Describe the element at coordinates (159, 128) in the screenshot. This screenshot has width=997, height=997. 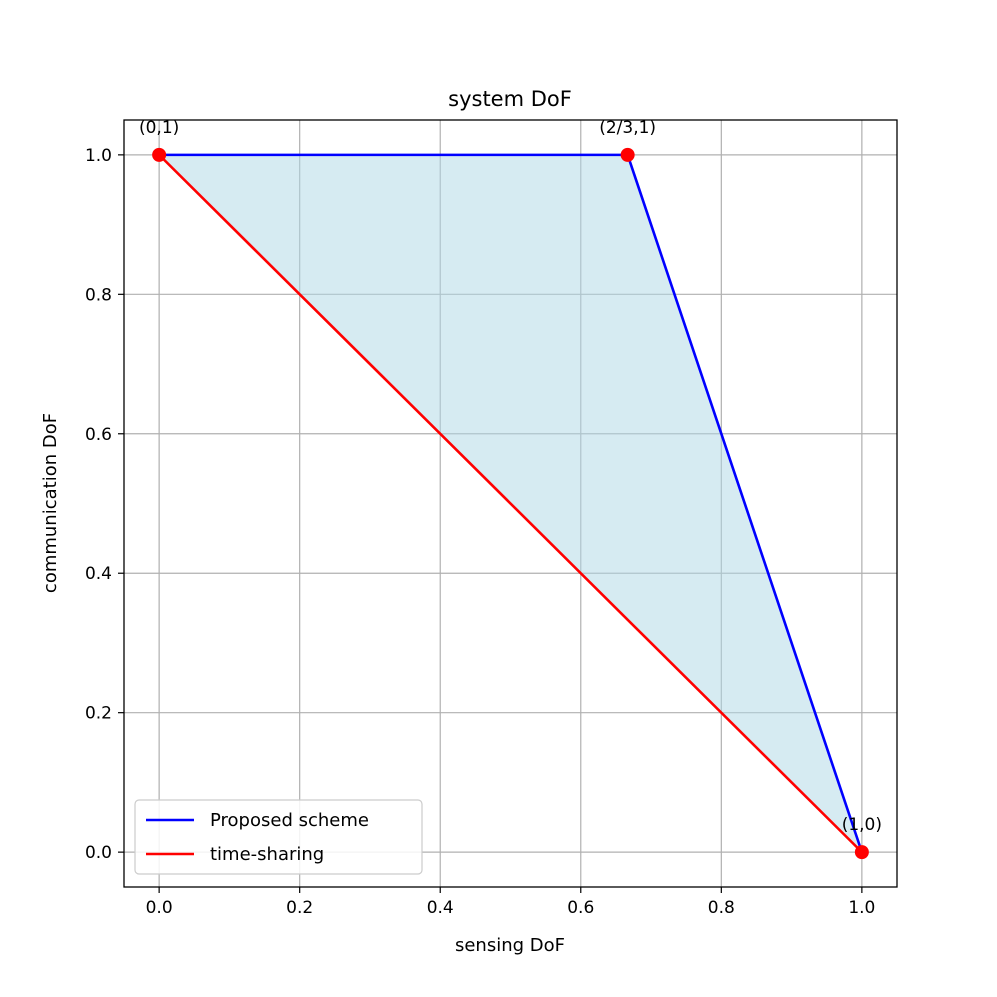
I see `point-label: (0,1)` at that location.